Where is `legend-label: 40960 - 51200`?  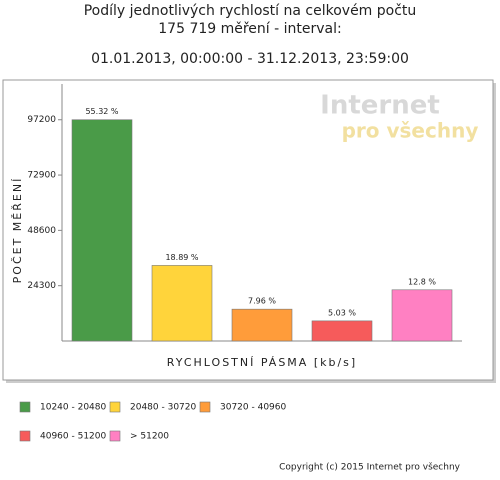 legend-label: 40960 - 51200 is located at coordinates (73, 437).